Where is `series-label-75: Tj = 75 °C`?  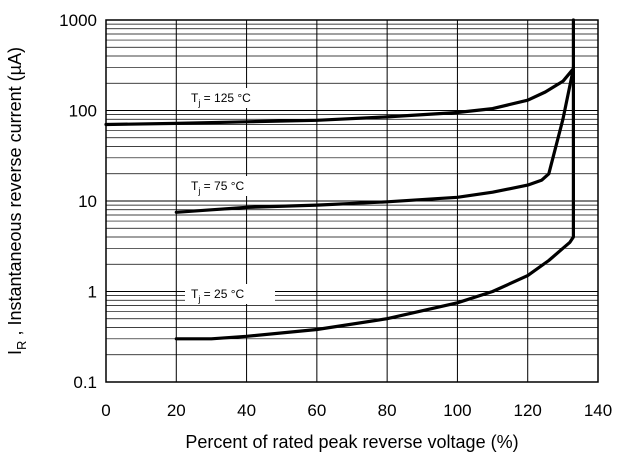
series-label-75: Tj = 75 °C is located at coordinates (234, 186).